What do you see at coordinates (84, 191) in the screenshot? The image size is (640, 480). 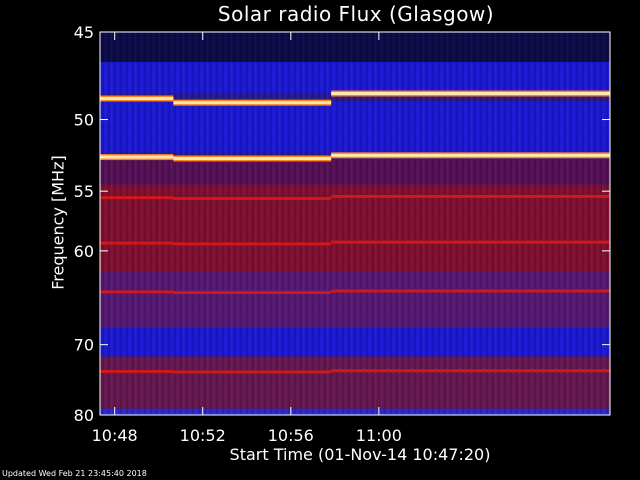 I see `y-tick-label-2: 55` at bounding box center [84, 191].